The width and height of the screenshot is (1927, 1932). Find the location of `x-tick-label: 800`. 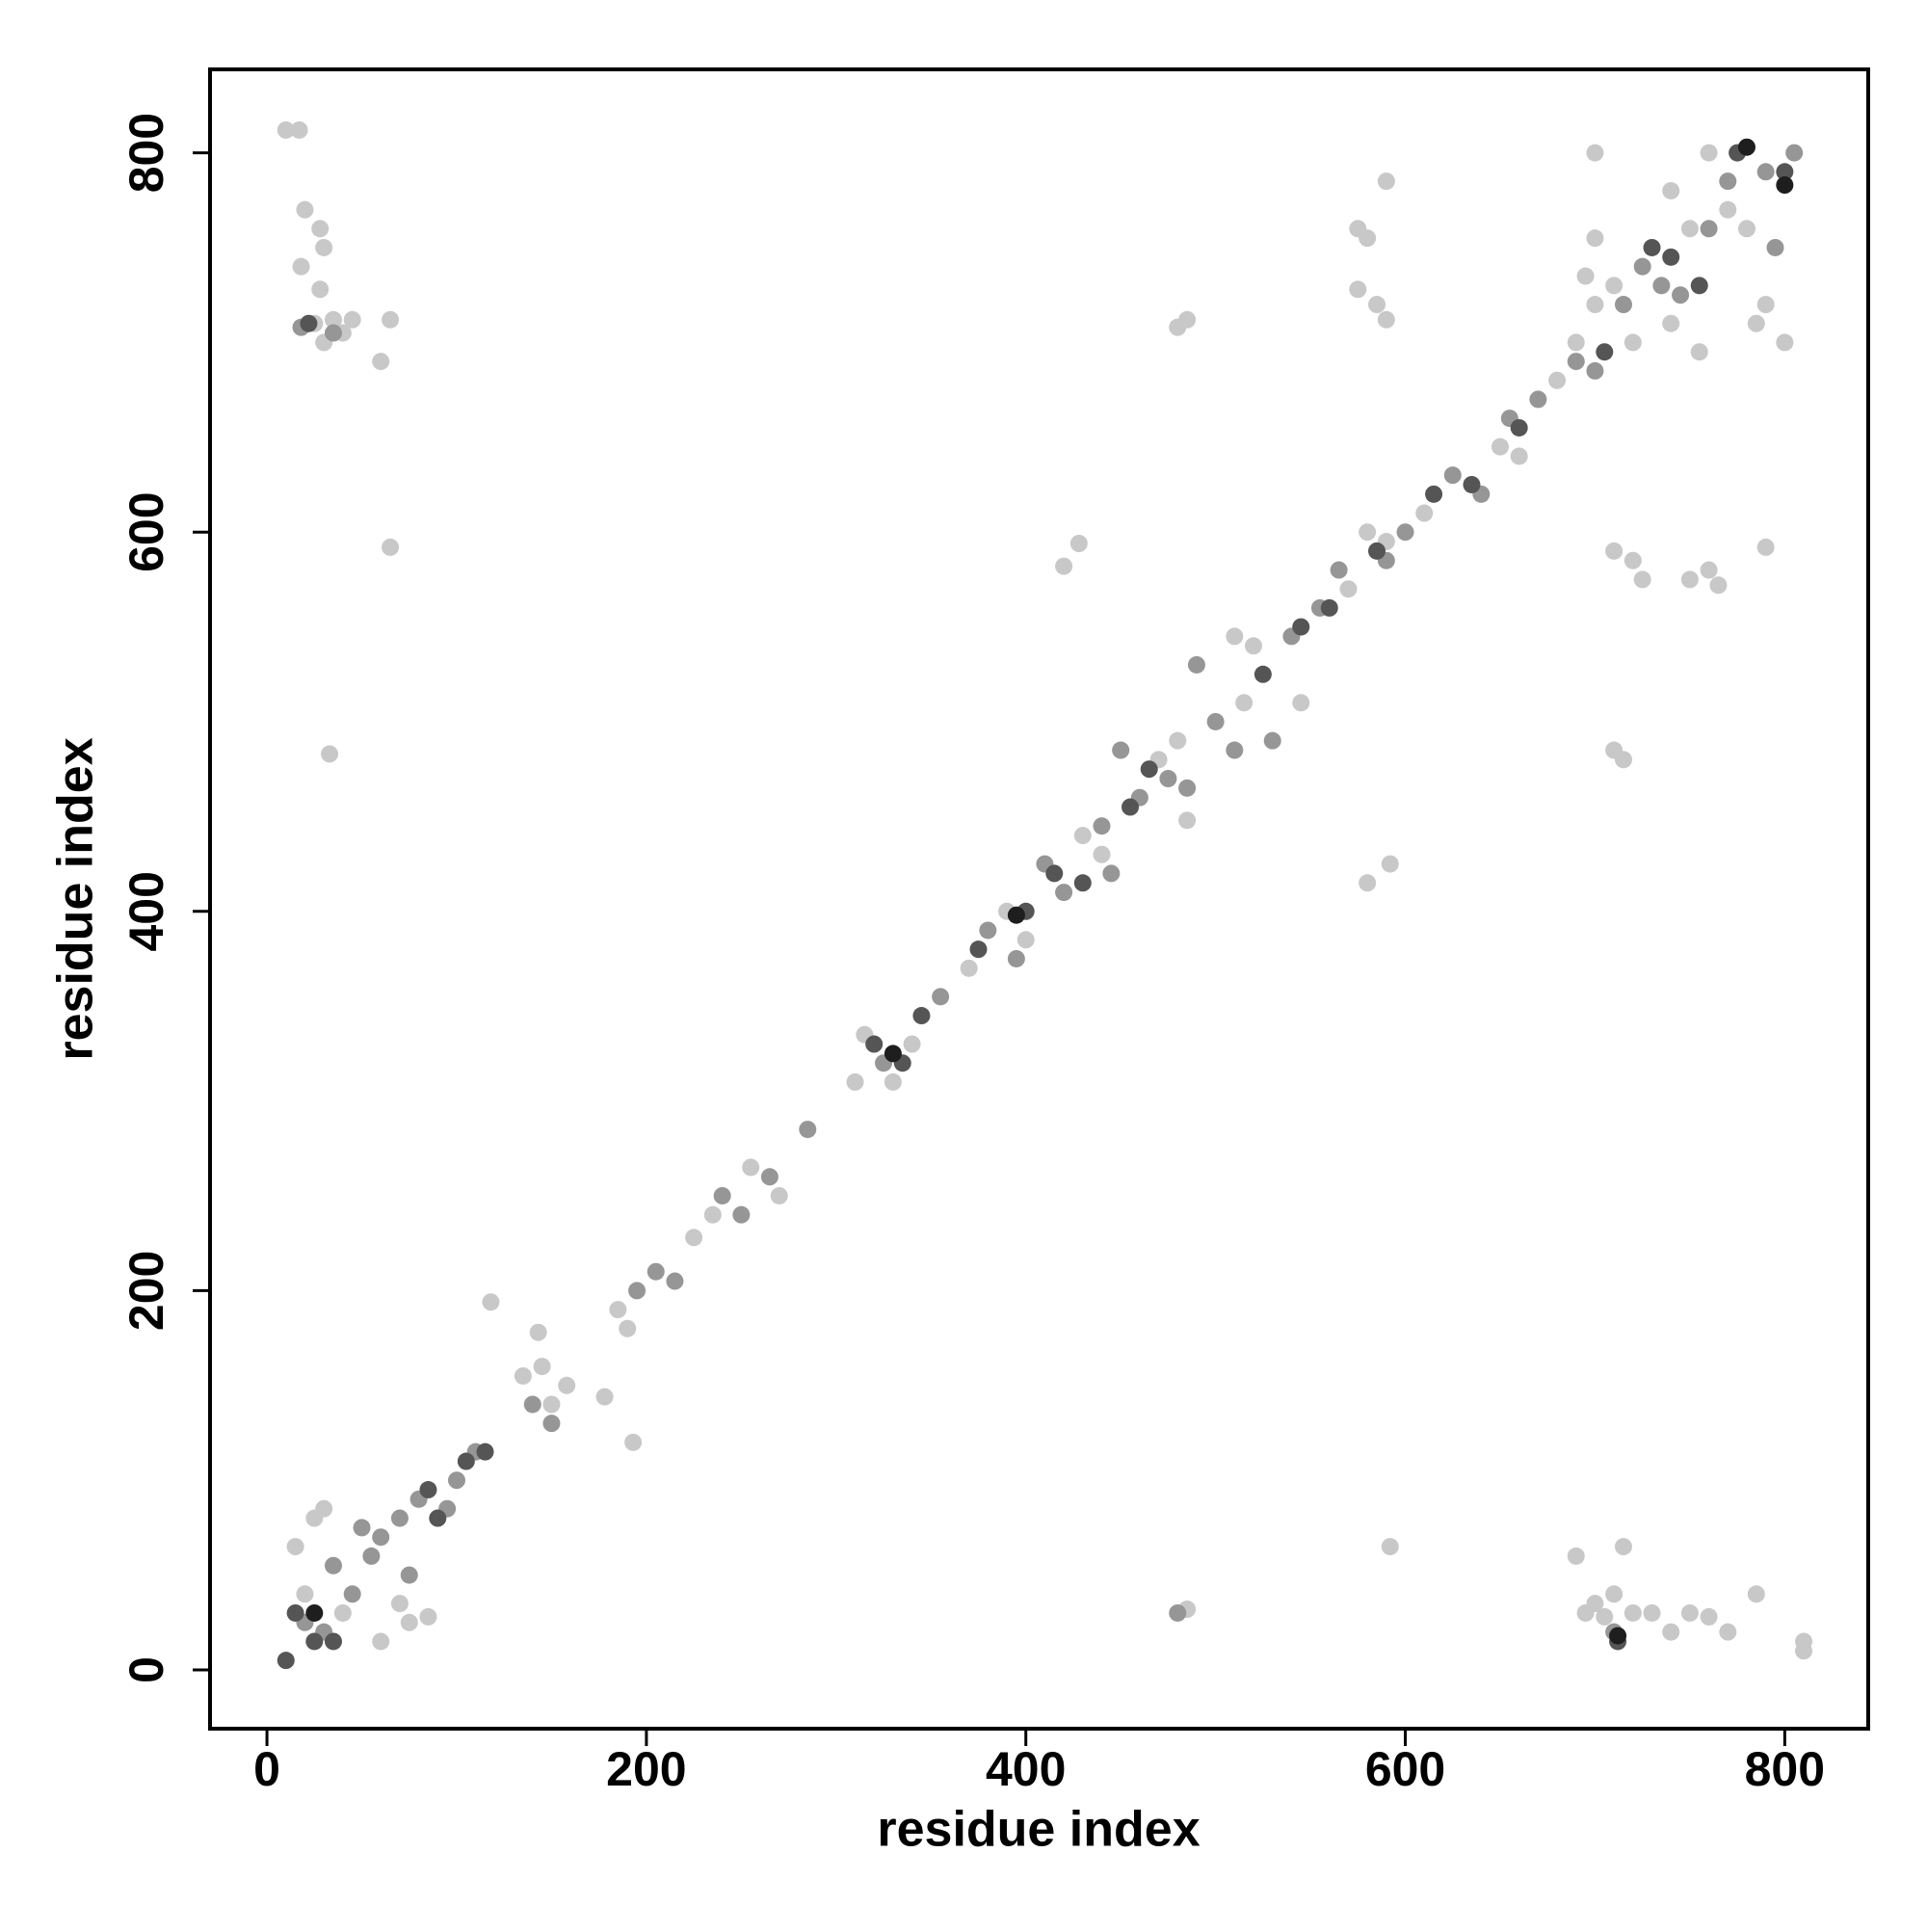

x-tick-label: 800 is located at coordinates (1785, 1769).